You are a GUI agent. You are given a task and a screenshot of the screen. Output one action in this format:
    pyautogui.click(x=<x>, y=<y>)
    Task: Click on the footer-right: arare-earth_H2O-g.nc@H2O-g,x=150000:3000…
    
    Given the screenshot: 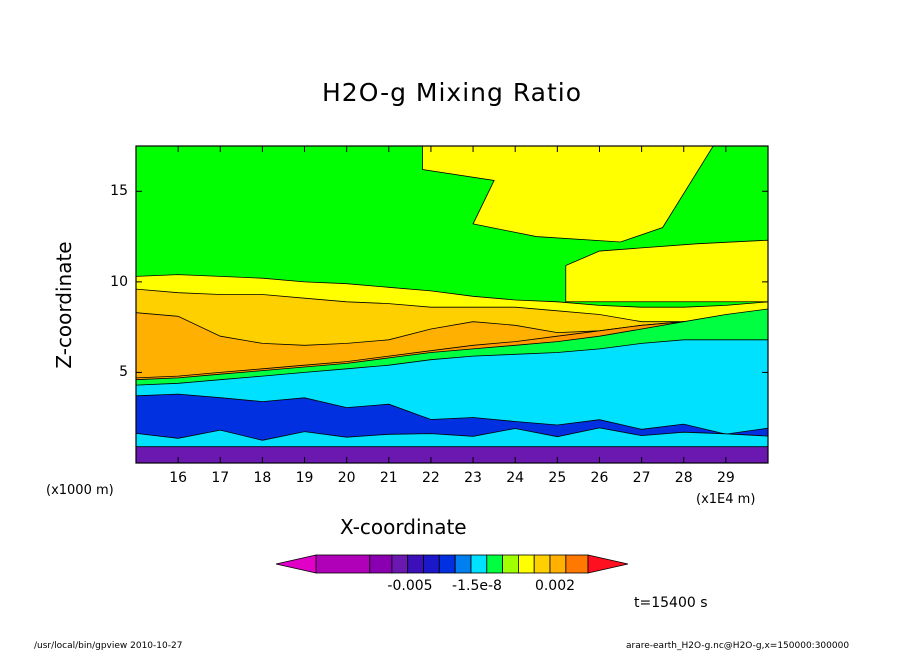 What is the action you would take?
    pyautogui.click(x=738, y=646)
    